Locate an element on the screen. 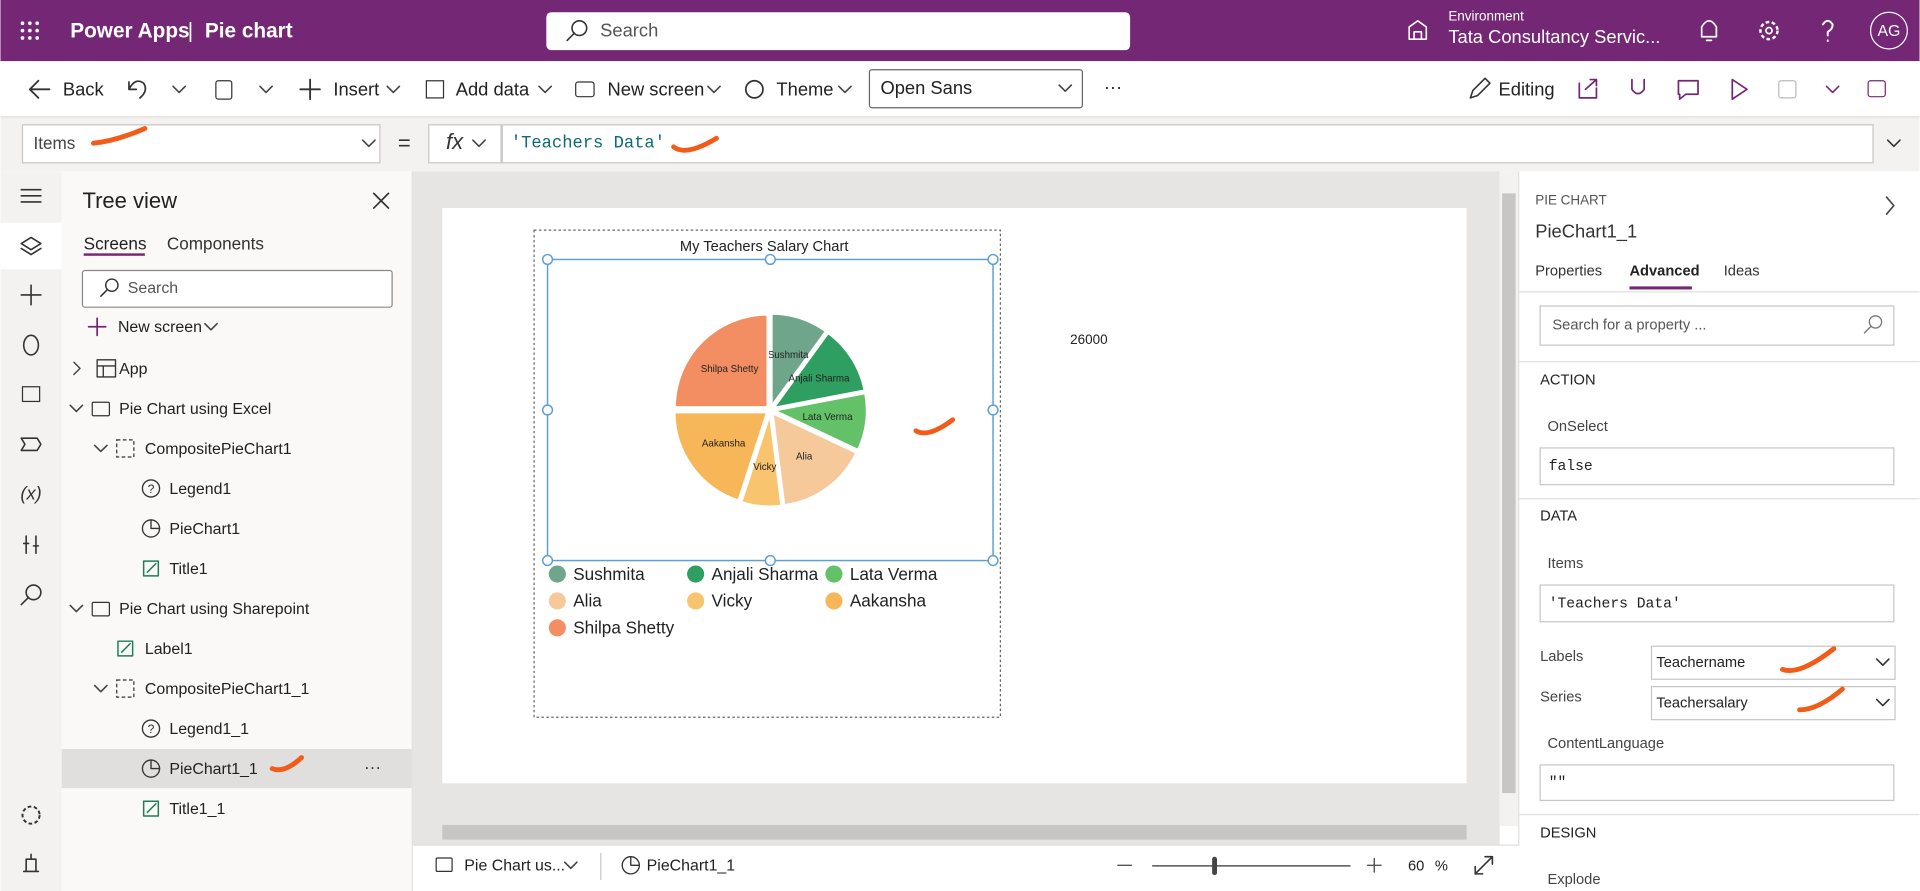 This screenshot has height=891, width=1920. tree-item: PieChart1_1 is located at coordinates (213, 769).